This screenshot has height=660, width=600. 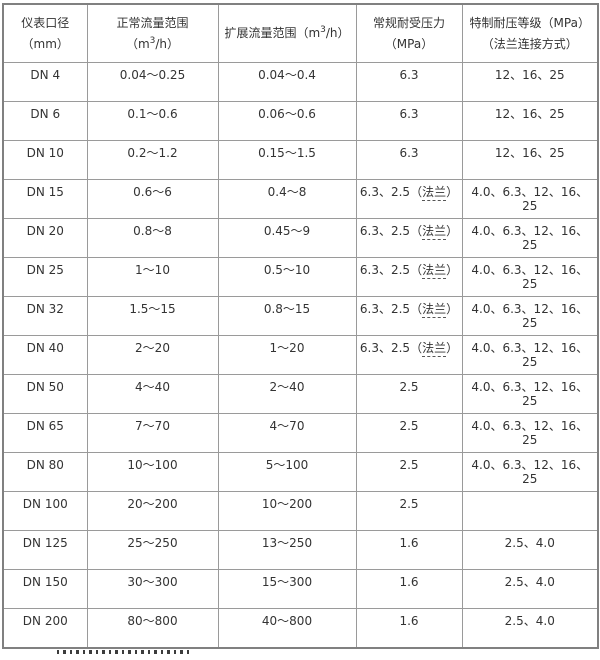 What do you see at coordinates (287, 589) in the screenshot?
I see `extended-range-cell: 15～300` at bounding box center [287, 589].